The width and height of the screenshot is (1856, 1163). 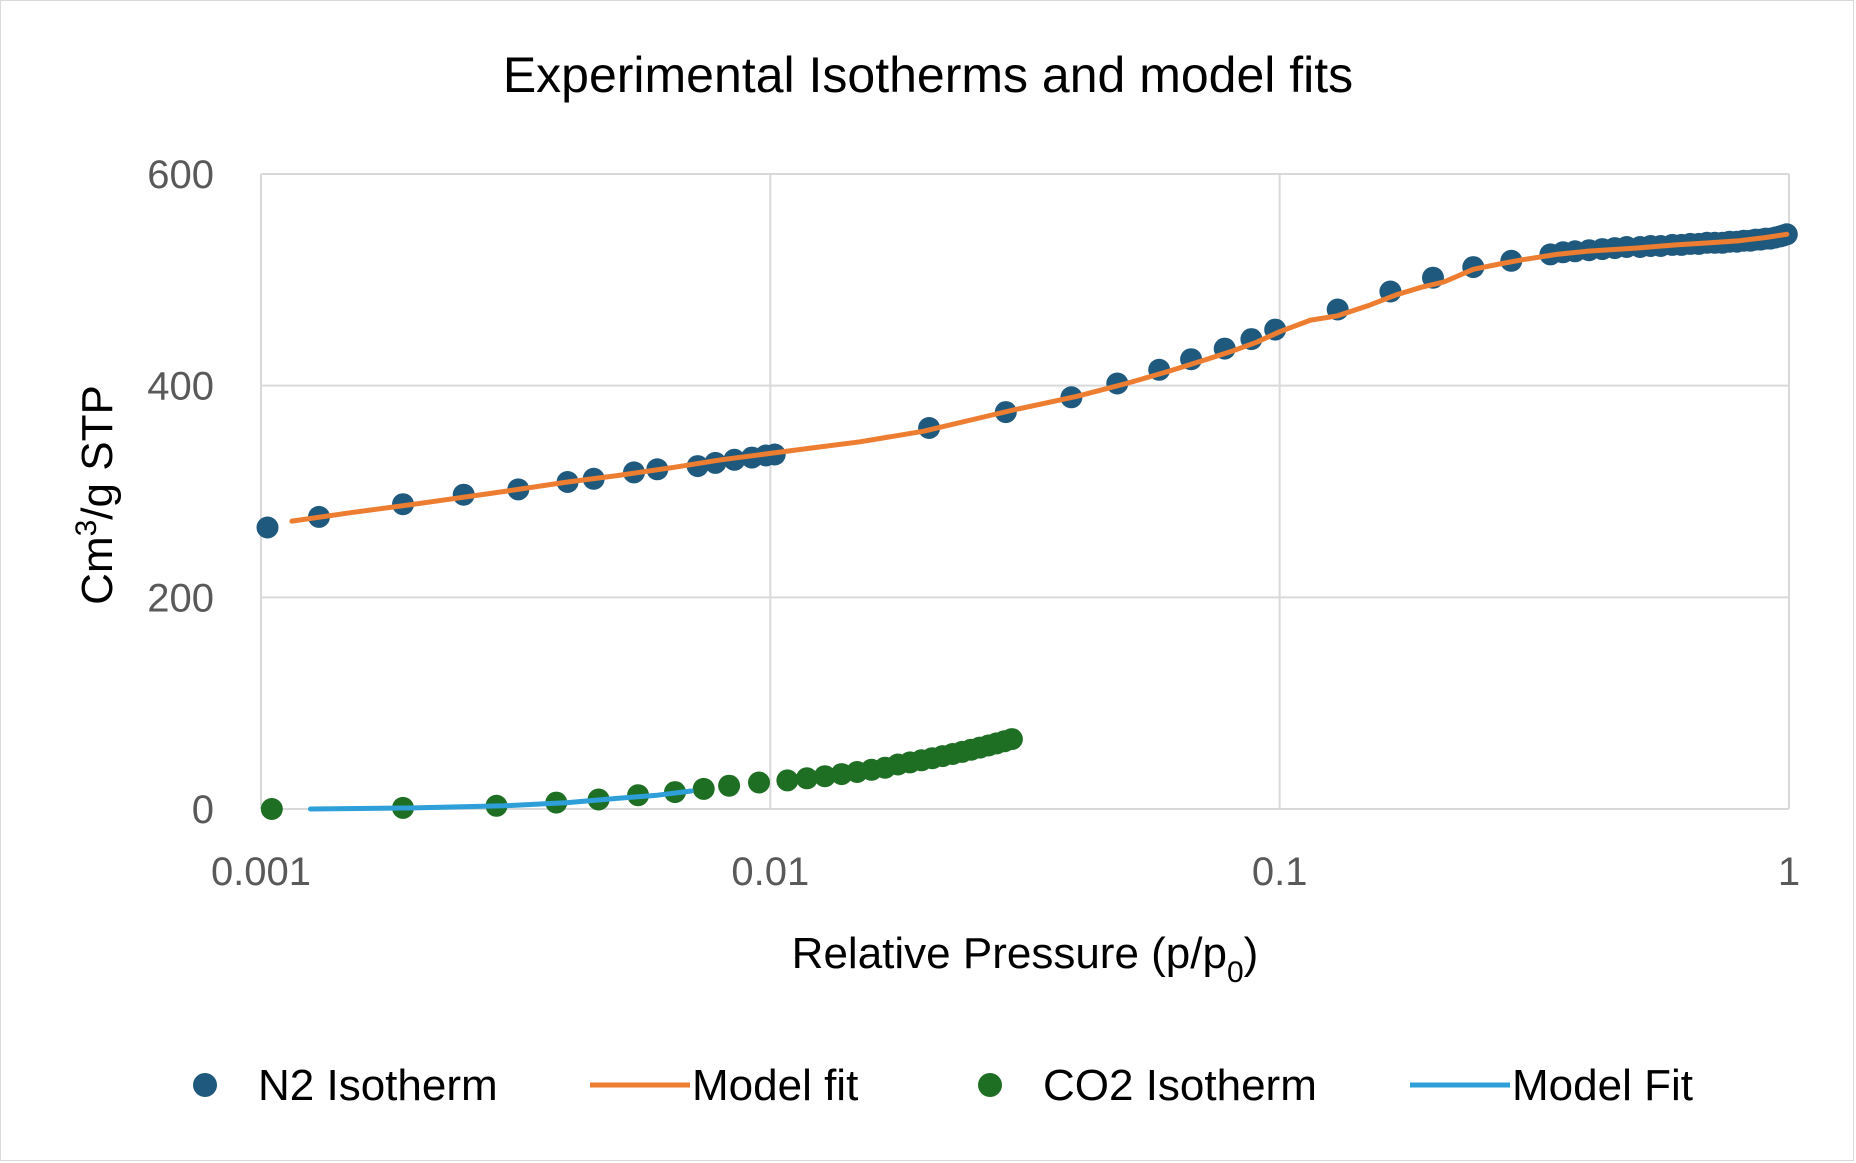 What do you see at coordinates (775, 1085) in the screenshot?
I see `legend-label: Model fit` at bounding box center [775, 1085].